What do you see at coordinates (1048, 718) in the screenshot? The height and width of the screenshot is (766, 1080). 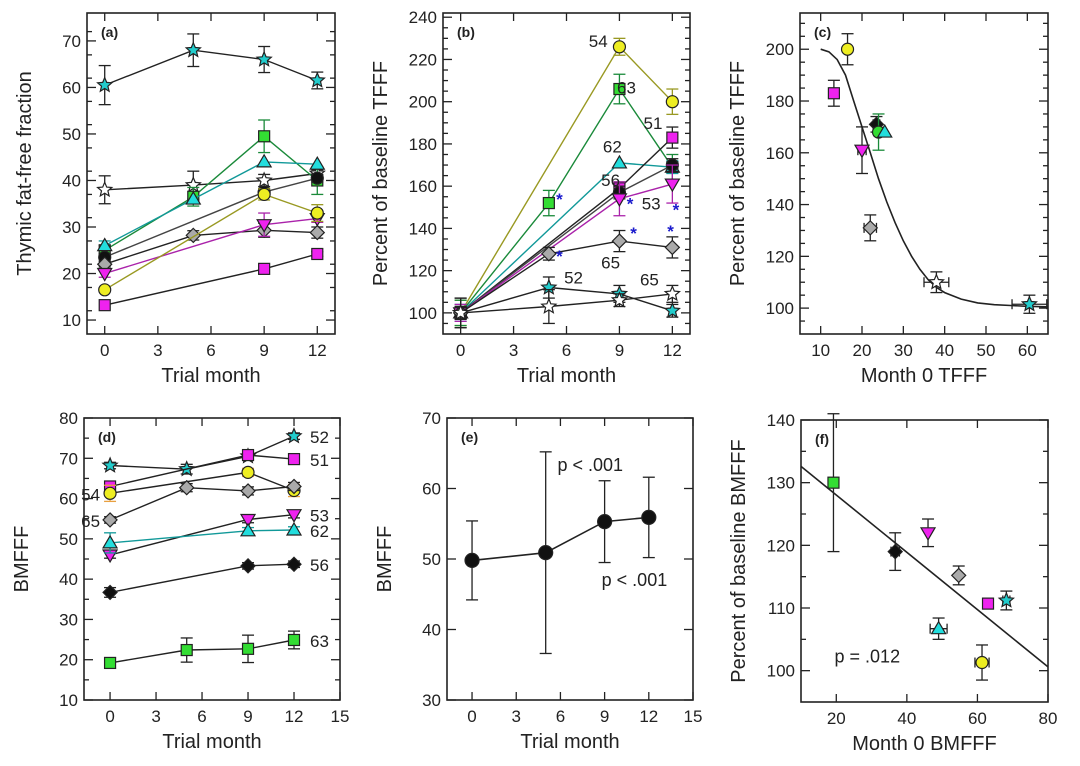 I see `x-tick-label: 80` at bounding box center [1048, 718].